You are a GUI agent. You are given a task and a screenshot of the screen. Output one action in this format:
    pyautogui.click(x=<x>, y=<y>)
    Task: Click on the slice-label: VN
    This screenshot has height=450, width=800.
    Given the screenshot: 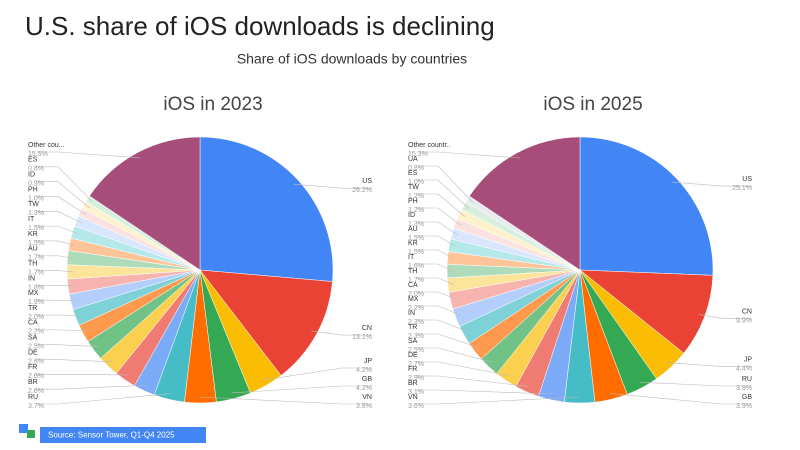 What is the action you would take?
    pyautogui.click(x=367, y=397)
    